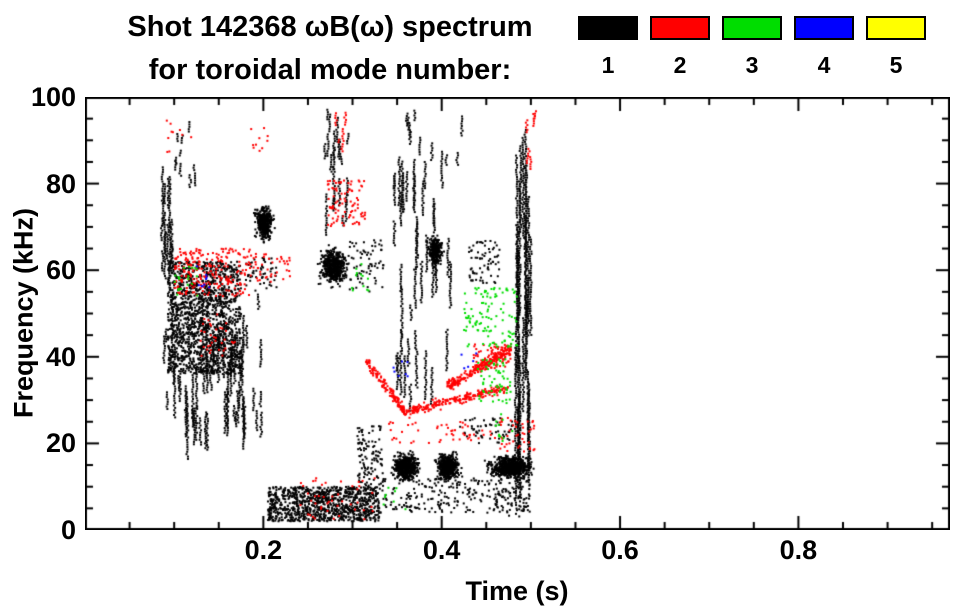 This screenshot has width=963, height=615. What do you see at coordinates (620, 550) in the screenshot?
I see `x-tick-label: 0.6` at bounding box center [620, 550].